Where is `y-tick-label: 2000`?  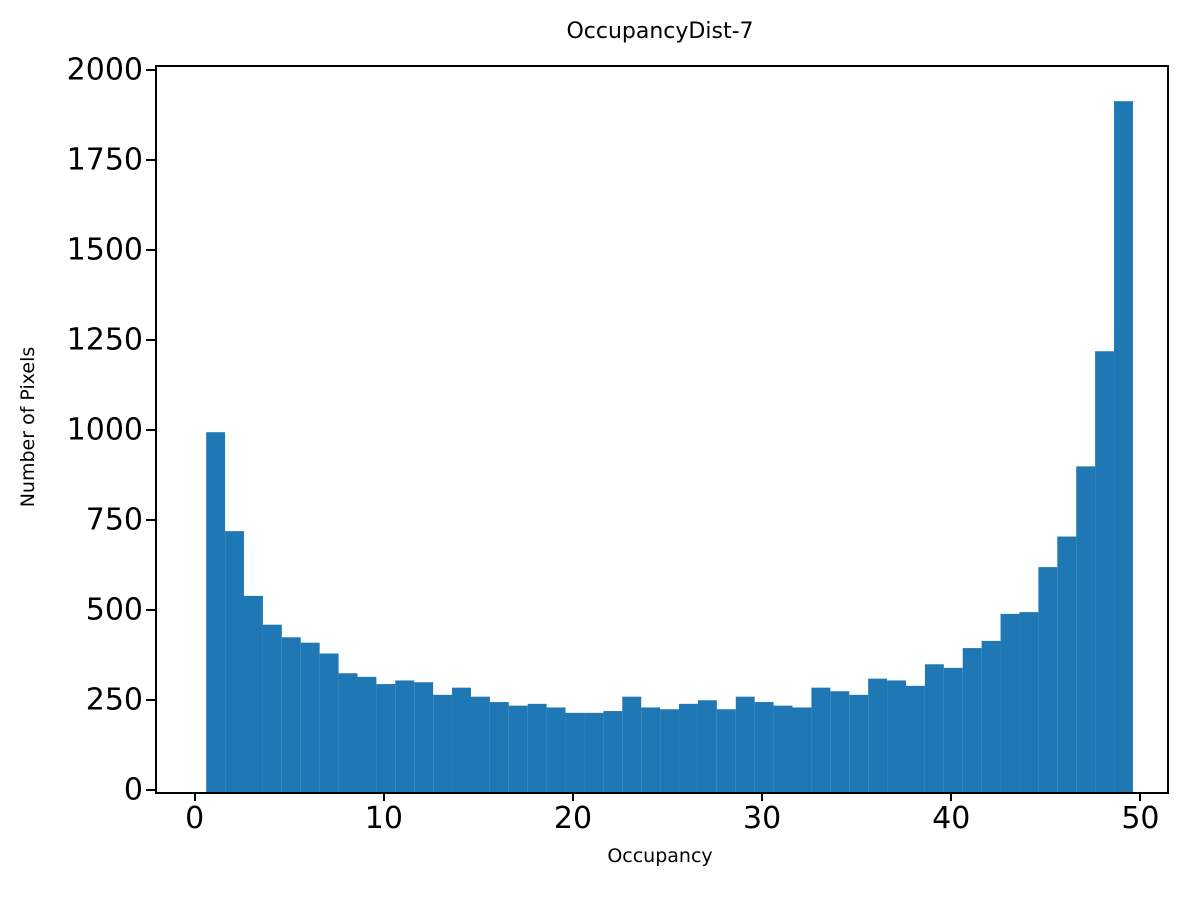
y-tick-label: 2000 is located at coordinates (104, 70).